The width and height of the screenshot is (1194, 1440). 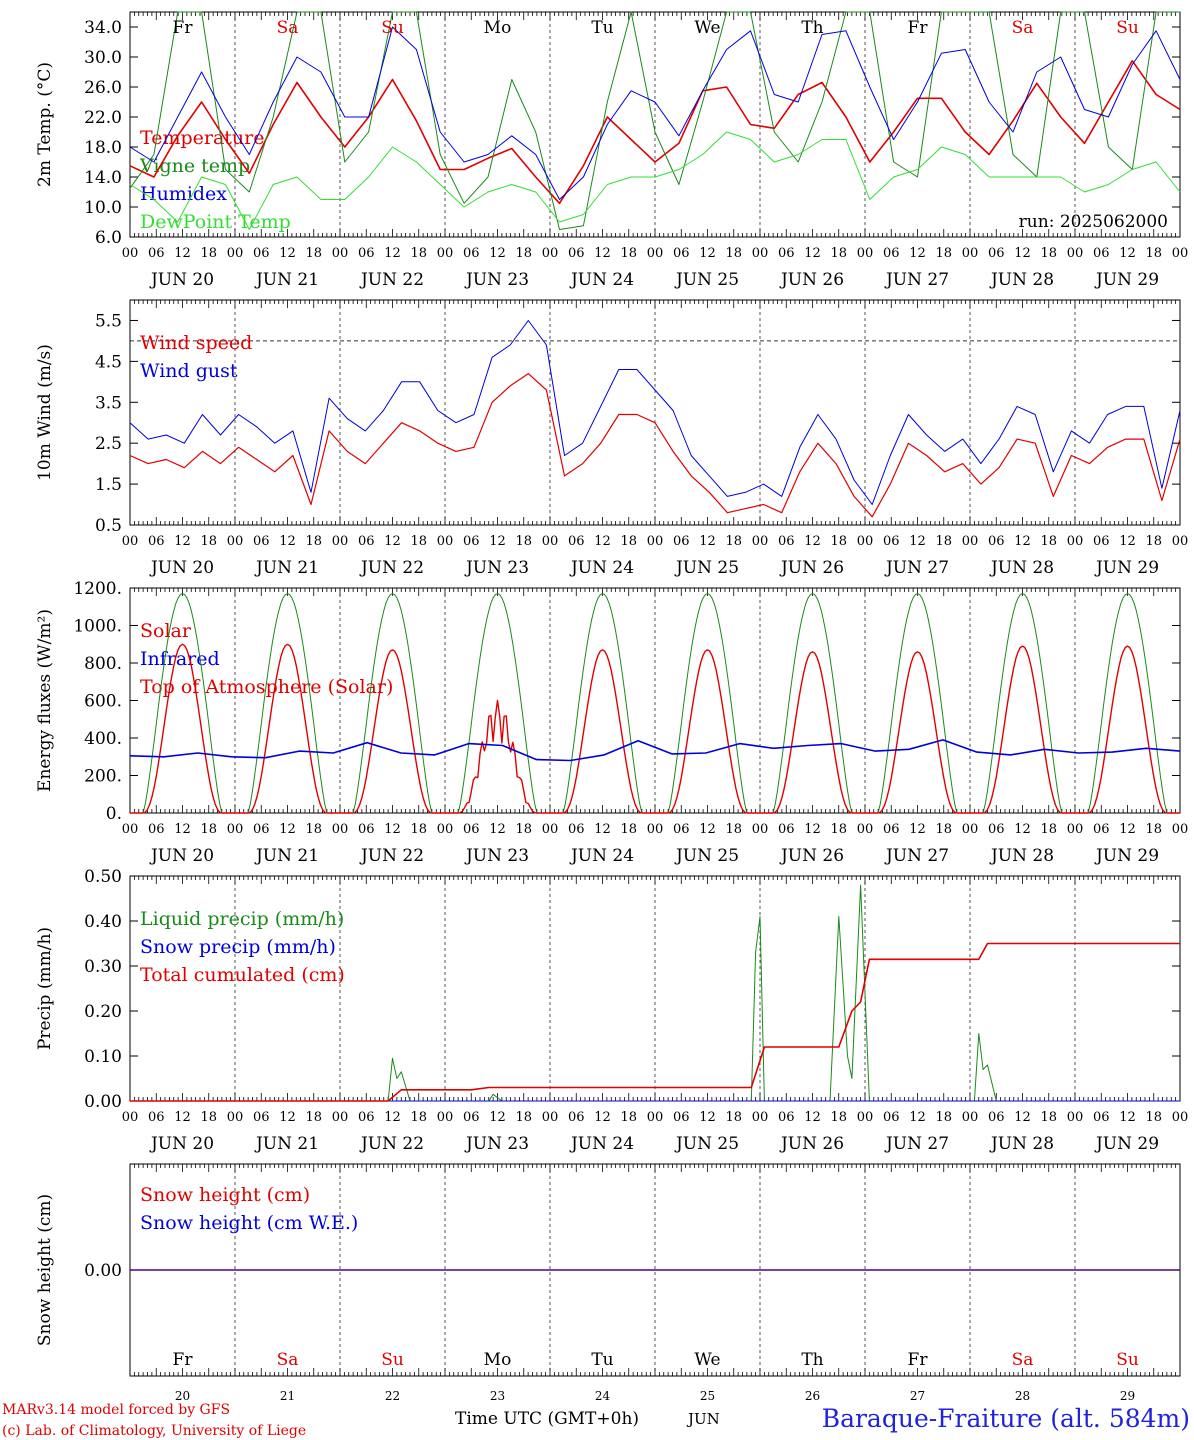 What do you see at coordinates (288, 28) in the screenshot?
I see `weekday-label: Sa` at bounding box center [288, 28].